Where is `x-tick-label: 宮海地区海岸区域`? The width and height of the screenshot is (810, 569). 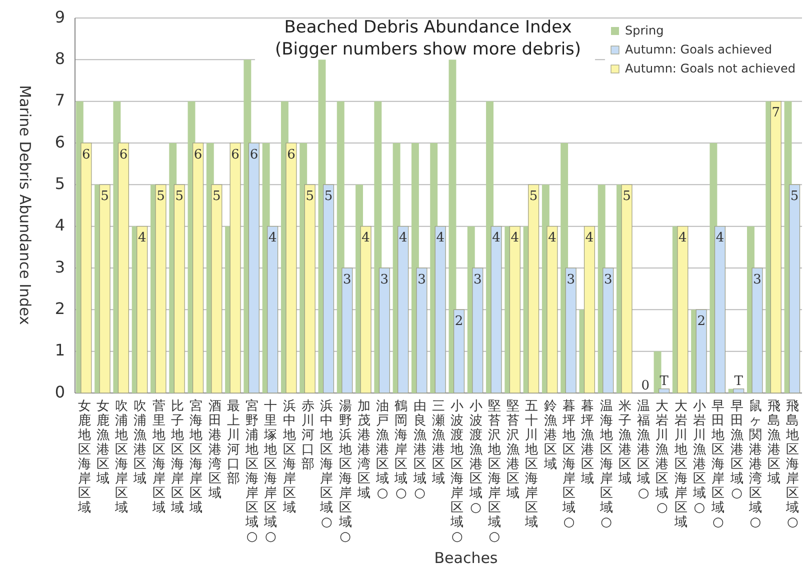 x-tick-label: 宮海地区海岸区域 is located at coordinates (195, 457).